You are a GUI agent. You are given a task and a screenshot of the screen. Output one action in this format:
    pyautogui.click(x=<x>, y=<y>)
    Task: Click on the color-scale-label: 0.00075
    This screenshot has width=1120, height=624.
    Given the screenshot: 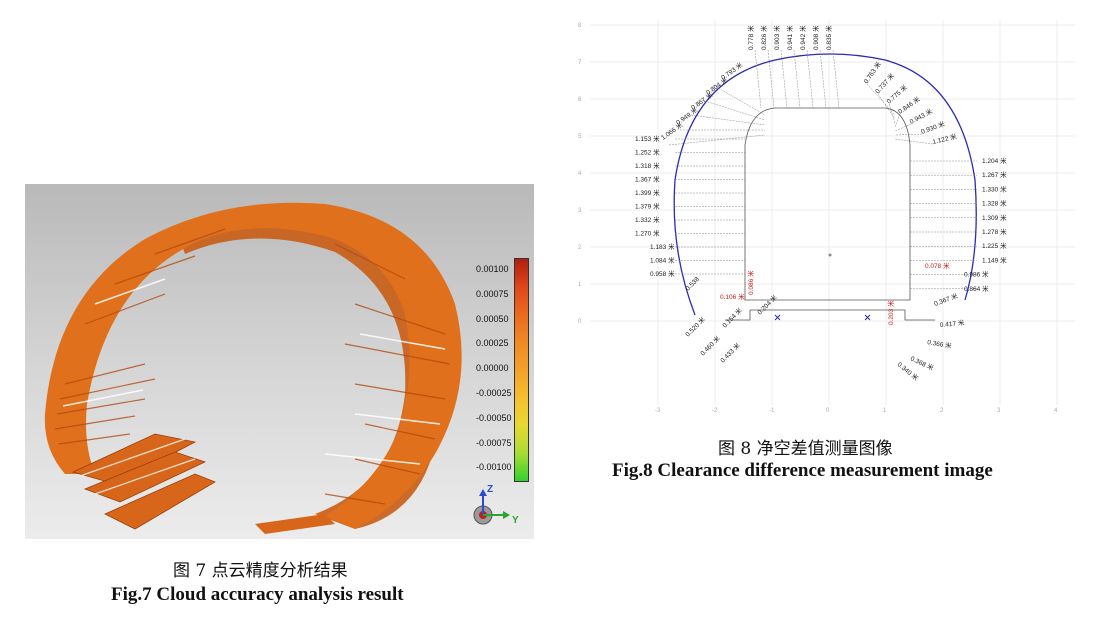 What is the action you would take?
    pyautogui.click(x=492, y=293)
    